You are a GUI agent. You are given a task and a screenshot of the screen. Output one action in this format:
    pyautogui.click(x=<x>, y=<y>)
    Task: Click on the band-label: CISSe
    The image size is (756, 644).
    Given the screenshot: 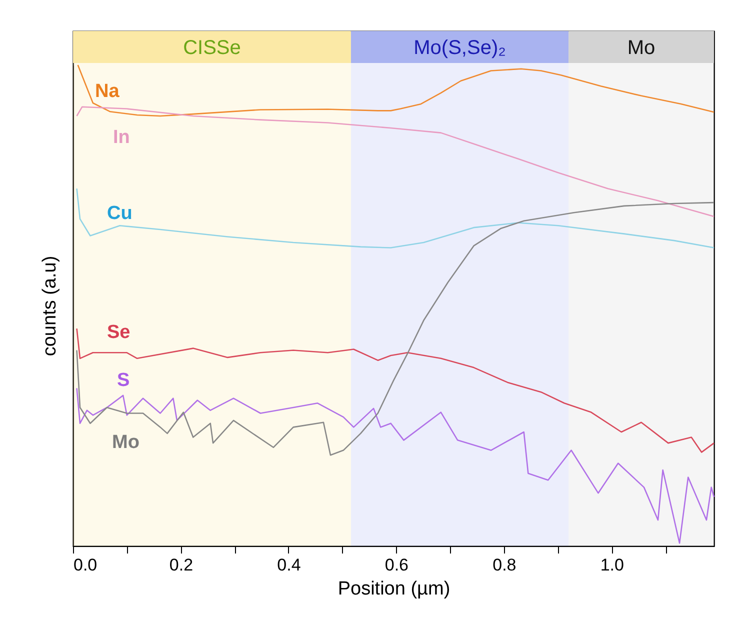 What is the action you would take?
    pyautogui.click(x=212, y=48)
    